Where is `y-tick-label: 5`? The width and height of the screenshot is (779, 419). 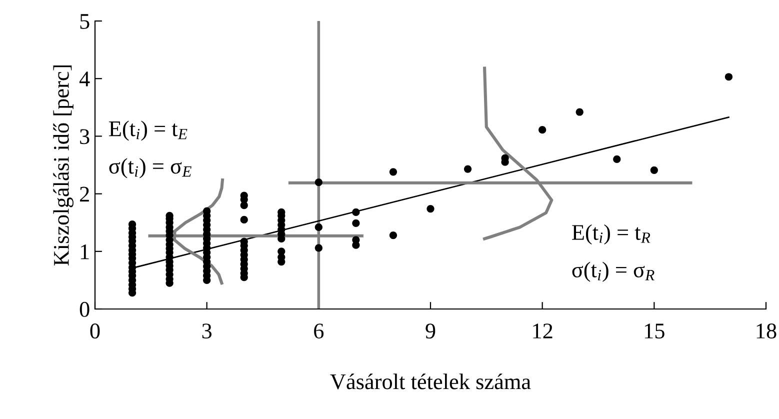
y-tick-label: 5 is located at coordinates (85, 21).